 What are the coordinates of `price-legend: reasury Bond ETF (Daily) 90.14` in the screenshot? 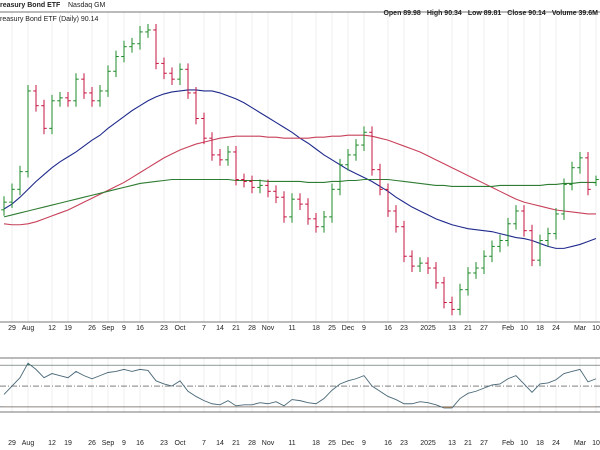 It's located at (49, 19).